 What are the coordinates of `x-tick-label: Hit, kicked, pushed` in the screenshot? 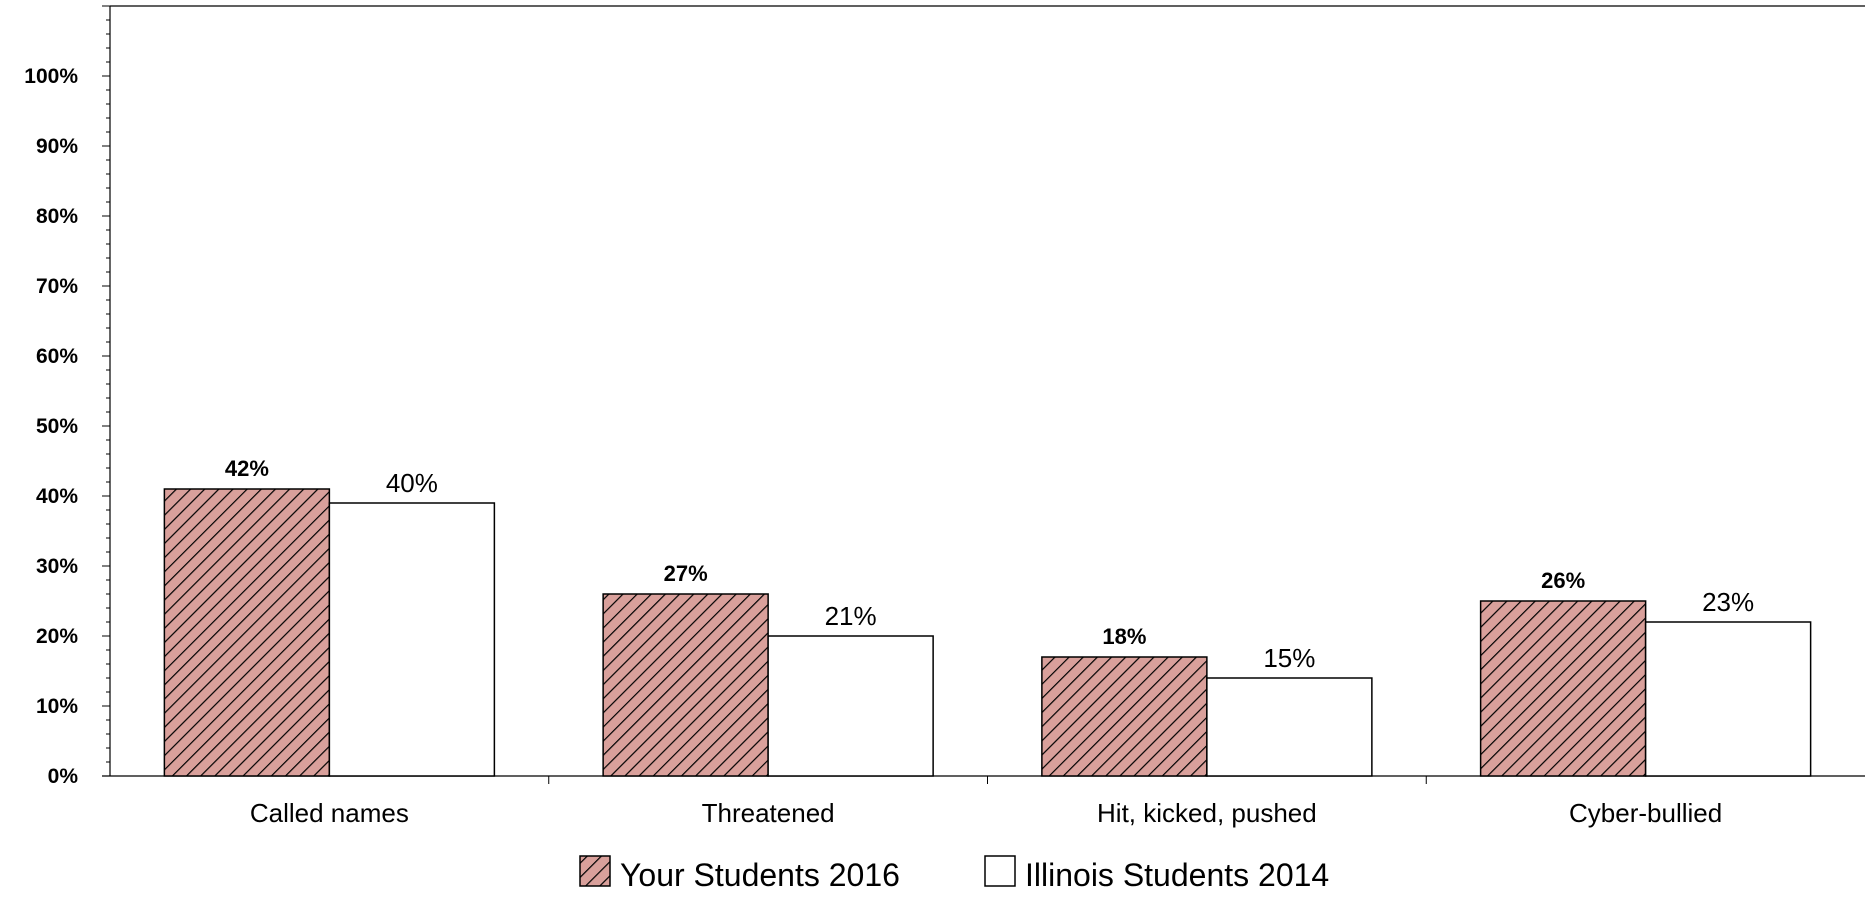 It's located at (1207, 813).